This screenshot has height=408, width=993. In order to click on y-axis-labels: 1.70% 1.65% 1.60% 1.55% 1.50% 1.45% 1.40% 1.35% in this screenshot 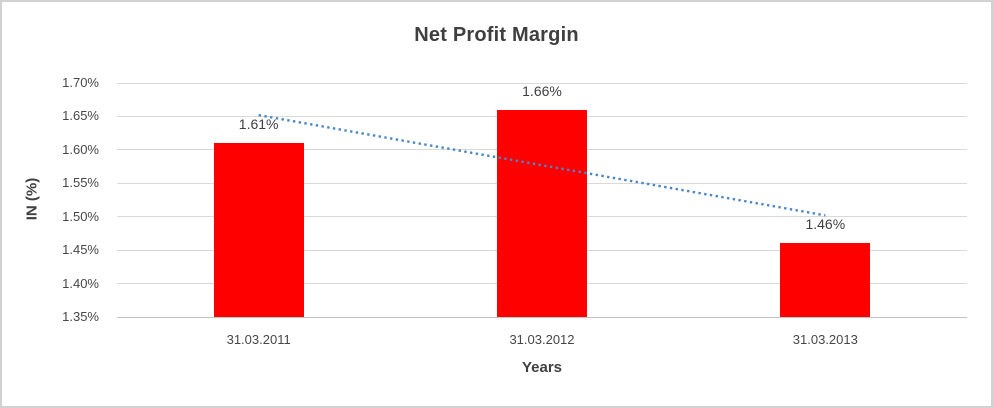, I will do `click(54, 199)`.